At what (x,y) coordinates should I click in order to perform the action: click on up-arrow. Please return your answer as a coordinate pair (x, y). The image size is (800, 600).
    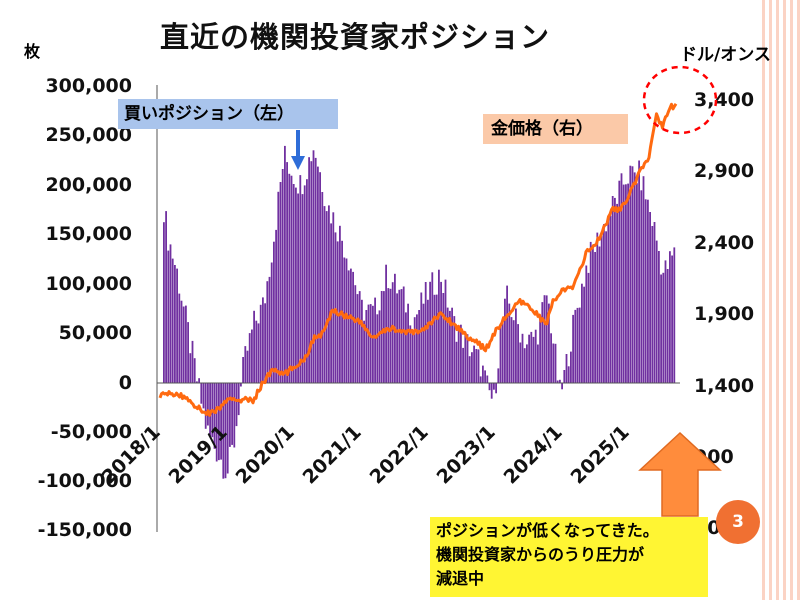
    Looking at the image, I should click on (680, 474).